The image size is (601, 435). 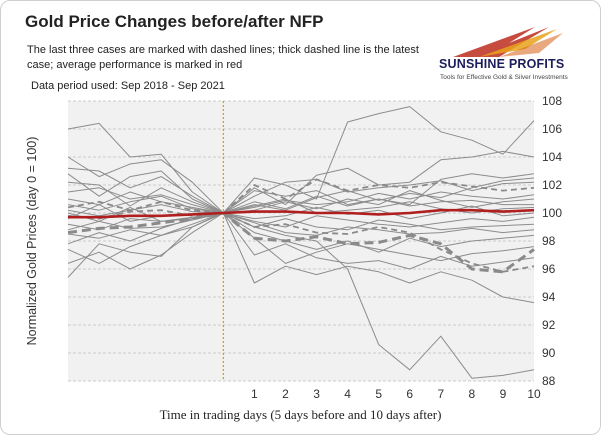 I want to click on y-tick-label: 96, so click(x=549, y=269).